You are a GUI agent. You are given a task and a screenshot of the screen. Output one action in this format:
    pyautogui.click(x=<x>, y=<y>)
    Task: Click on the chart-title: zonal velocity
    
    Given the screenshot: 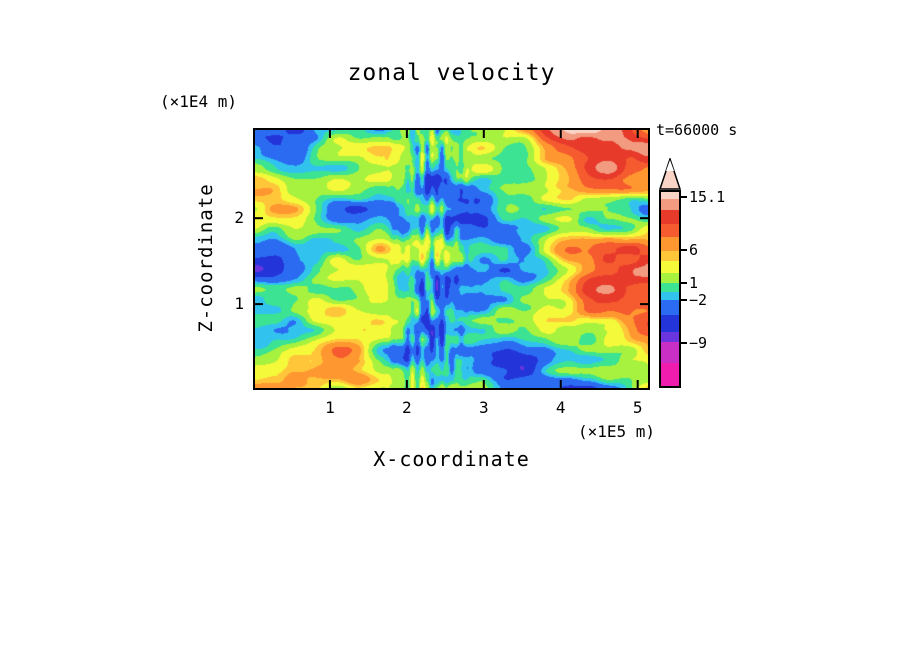 What is the action you would take?
    pyautogui.click(x=451, y=73)
    